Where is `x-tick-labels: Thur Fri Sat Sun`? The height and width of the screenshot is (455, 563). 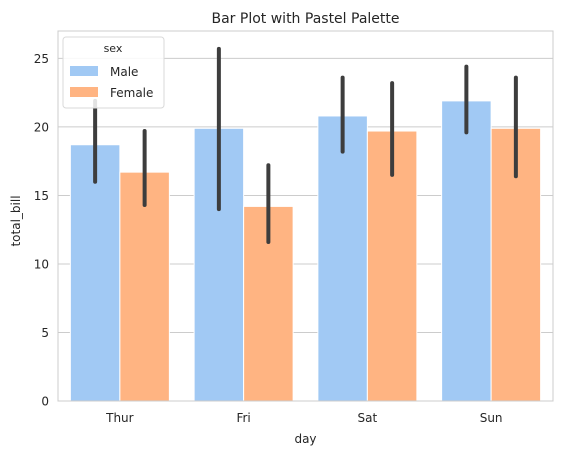 x-tick-labels: Thur Fri Sat Sun is located at coordinates (303, 418).